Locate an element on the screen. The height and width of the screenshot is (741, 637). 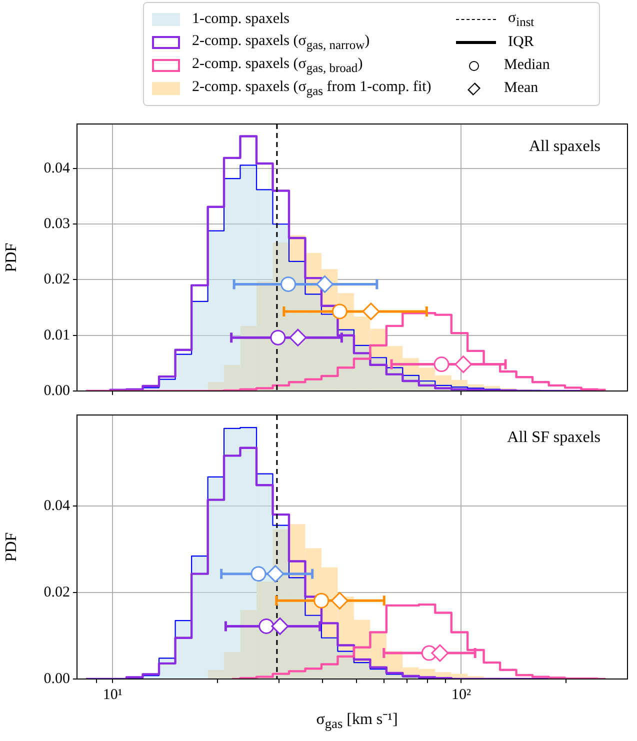
annotation: All SF spaxels is located at coordinates (553, 437).